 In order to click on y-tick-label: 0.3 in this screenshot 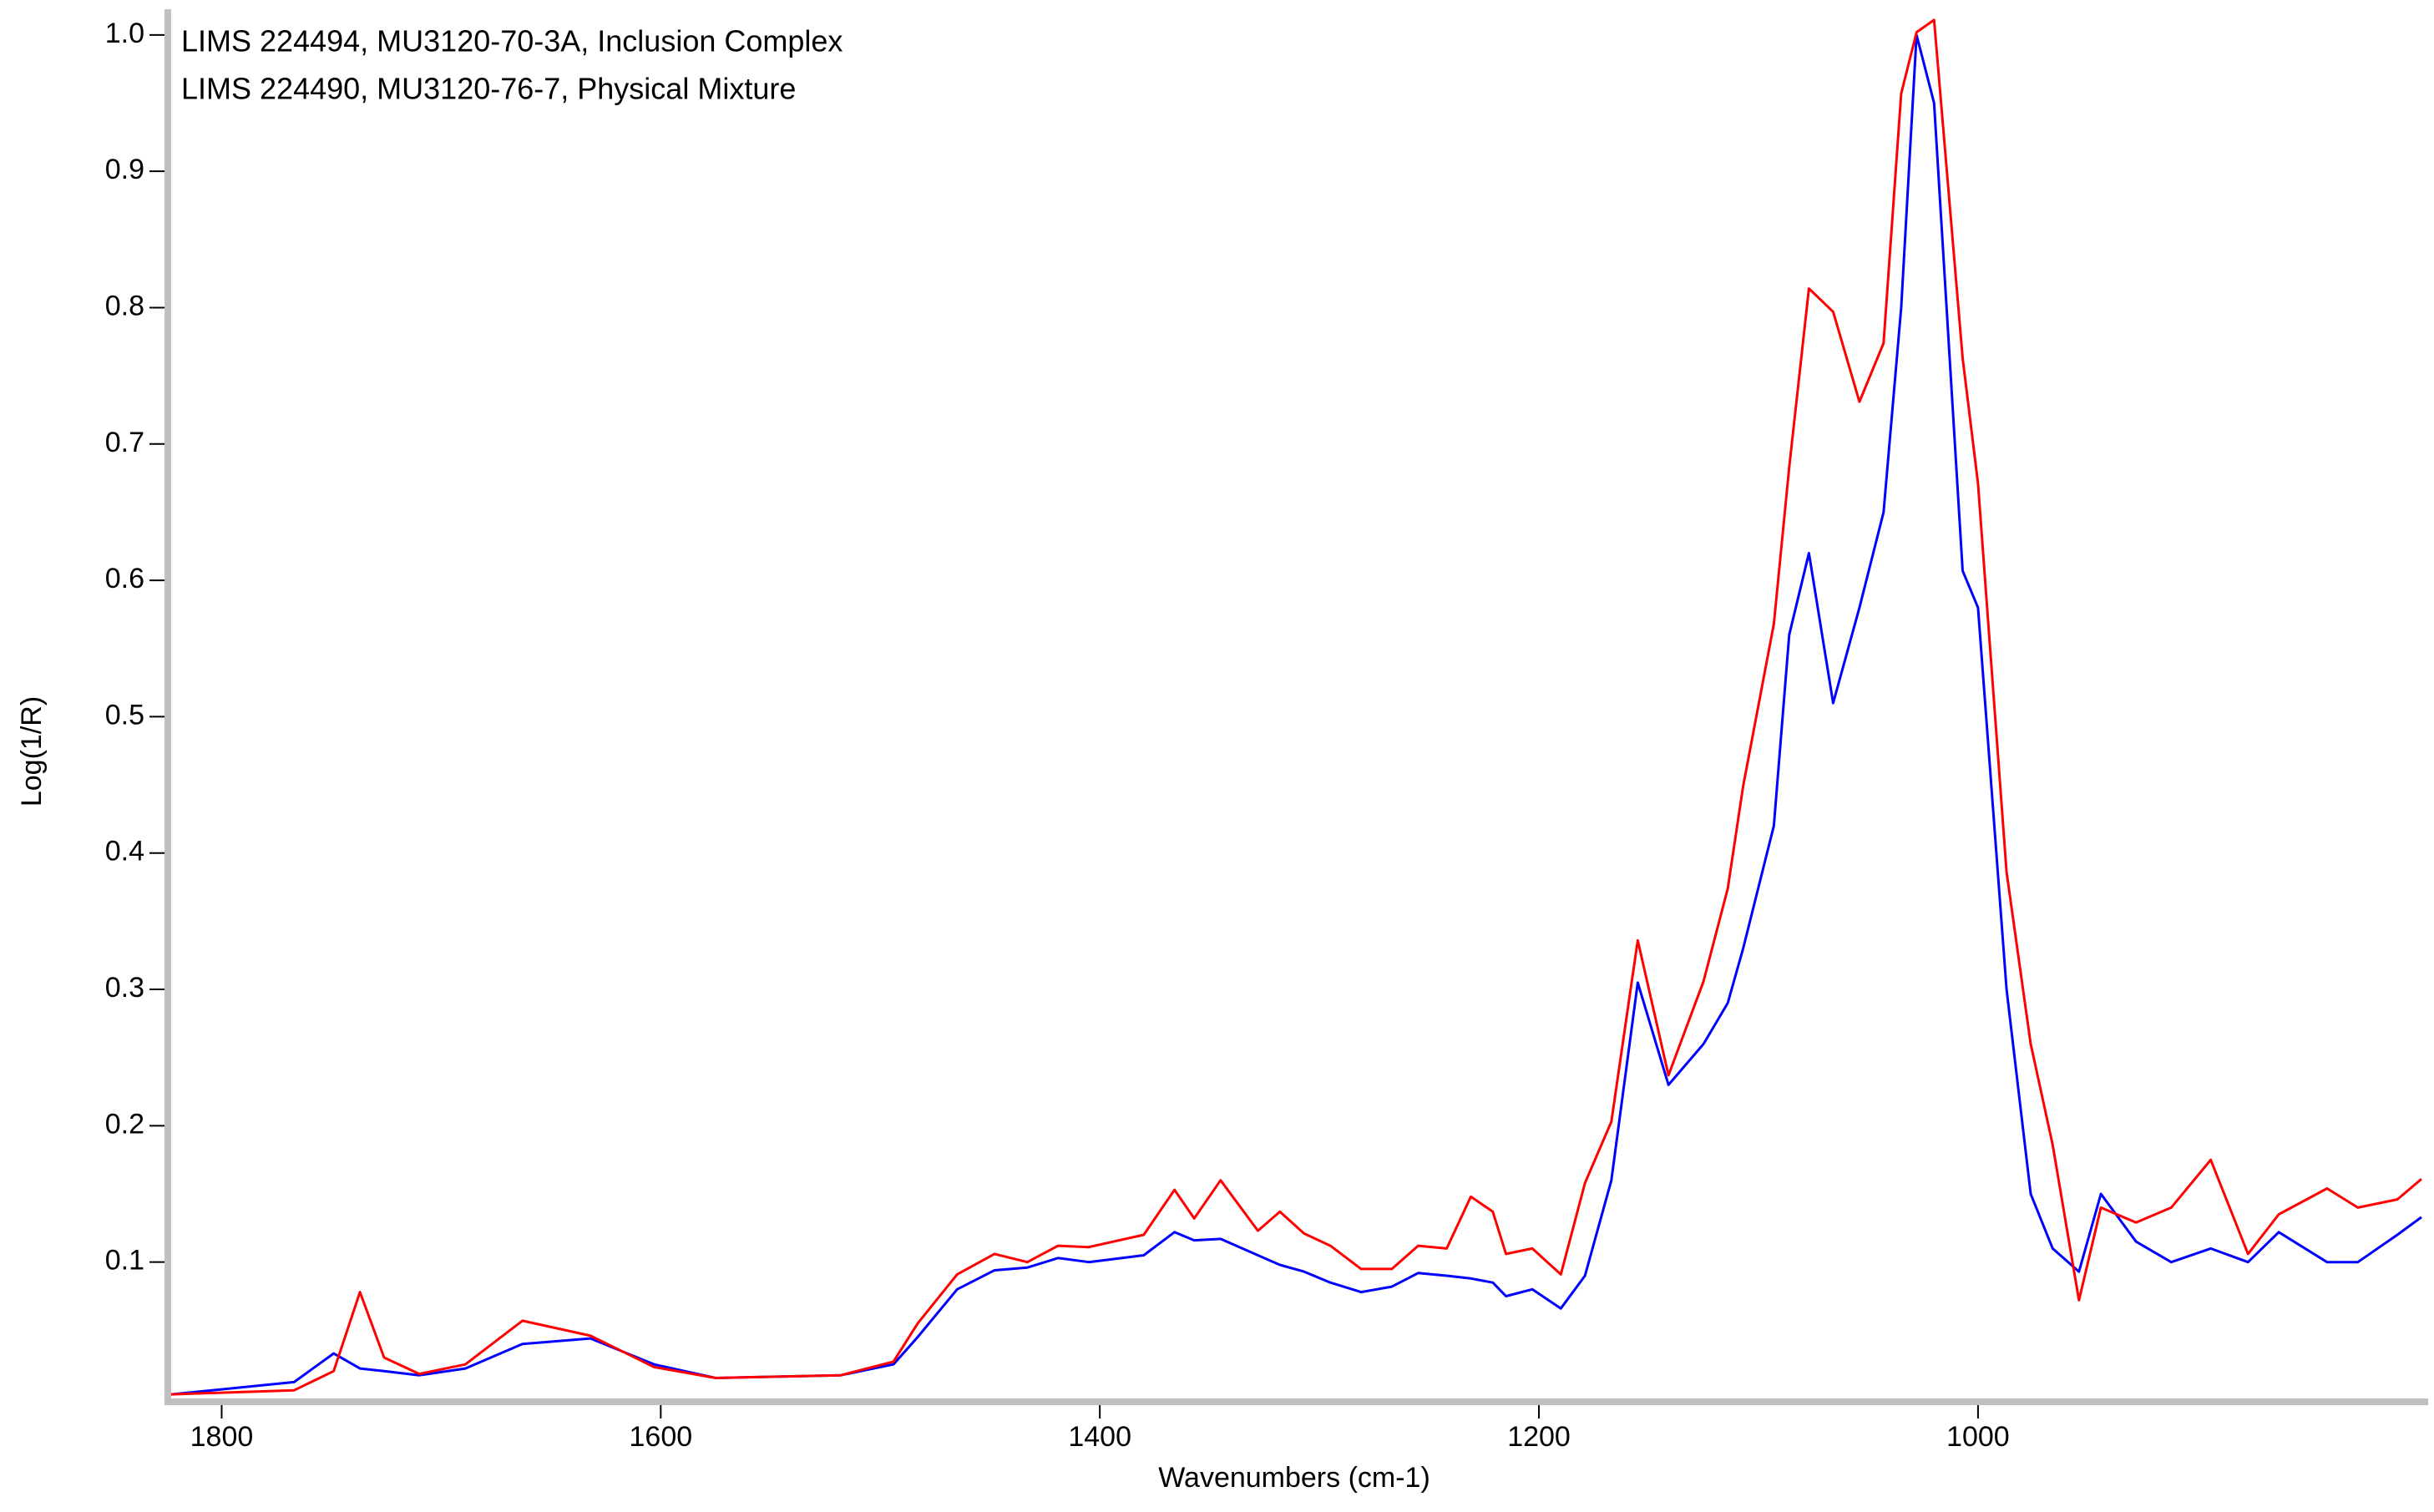, I will do `click(125, 988)`.